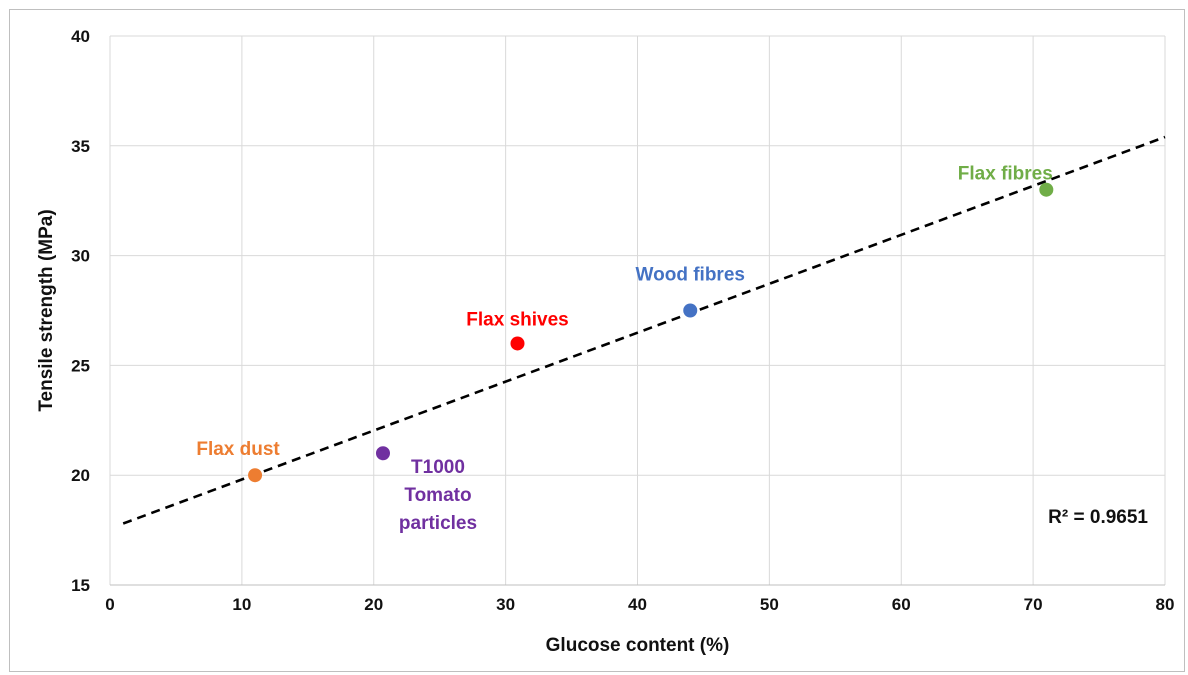 The image size is (1188, 675). Describe the element at coordinates (769, 604) in the screenshot. I see `x-tick-label: 50` at that location.